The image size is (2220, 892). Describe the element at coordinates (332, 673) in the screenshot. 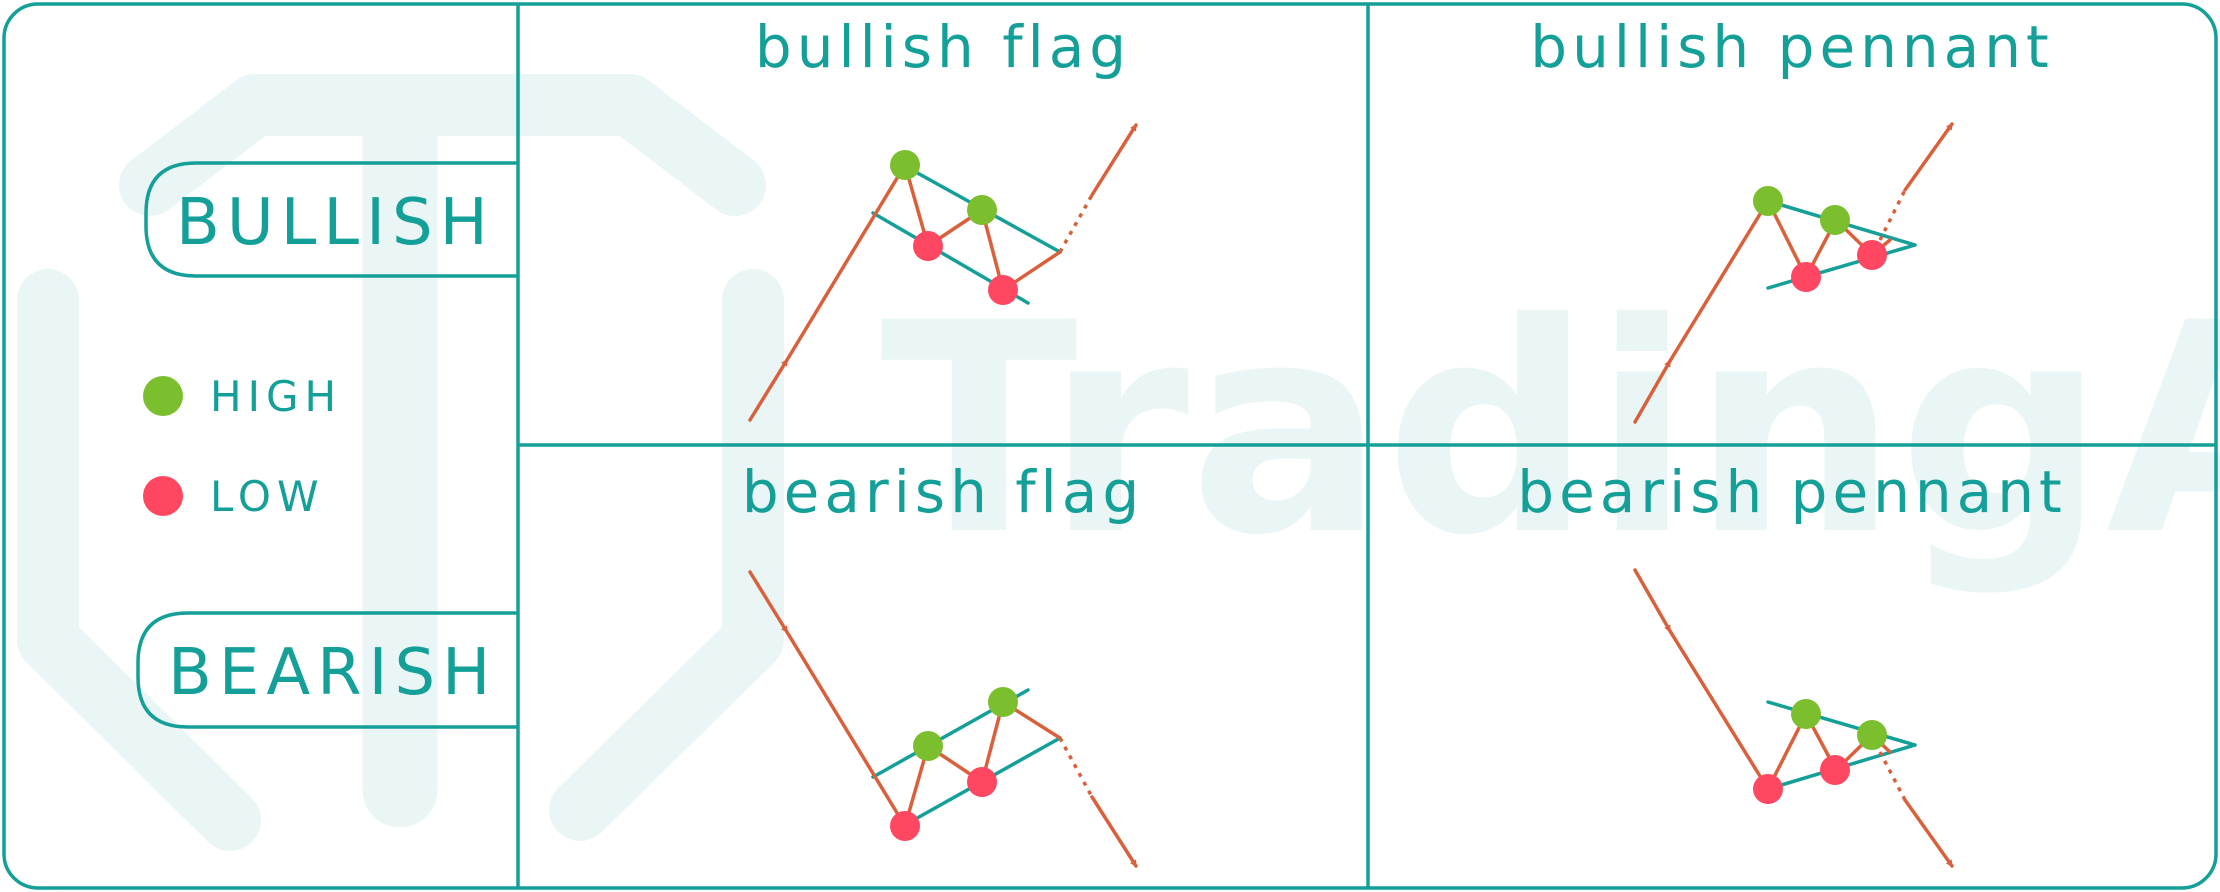

I see `bearish-badge-label: BEARISH` at that location.